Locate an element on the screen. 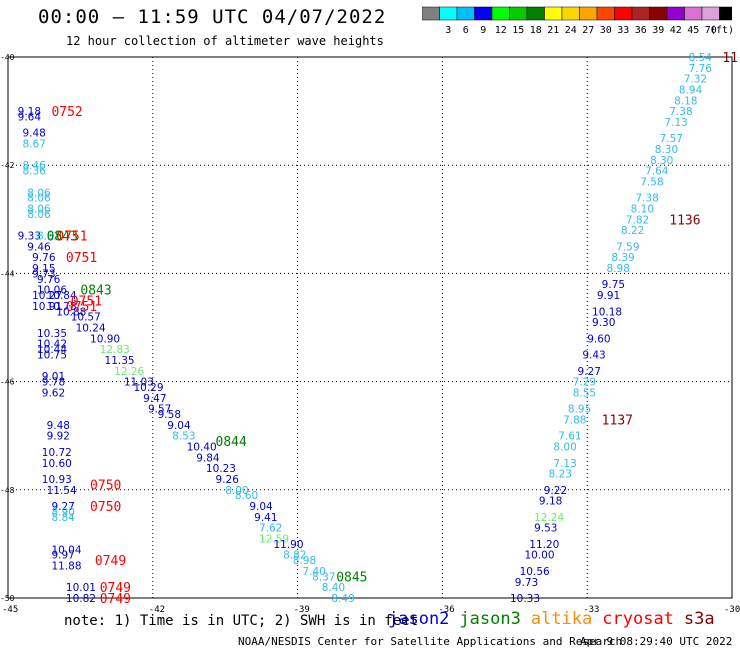  wave-height-point: 12.83 is located at coordinates (115, 350).